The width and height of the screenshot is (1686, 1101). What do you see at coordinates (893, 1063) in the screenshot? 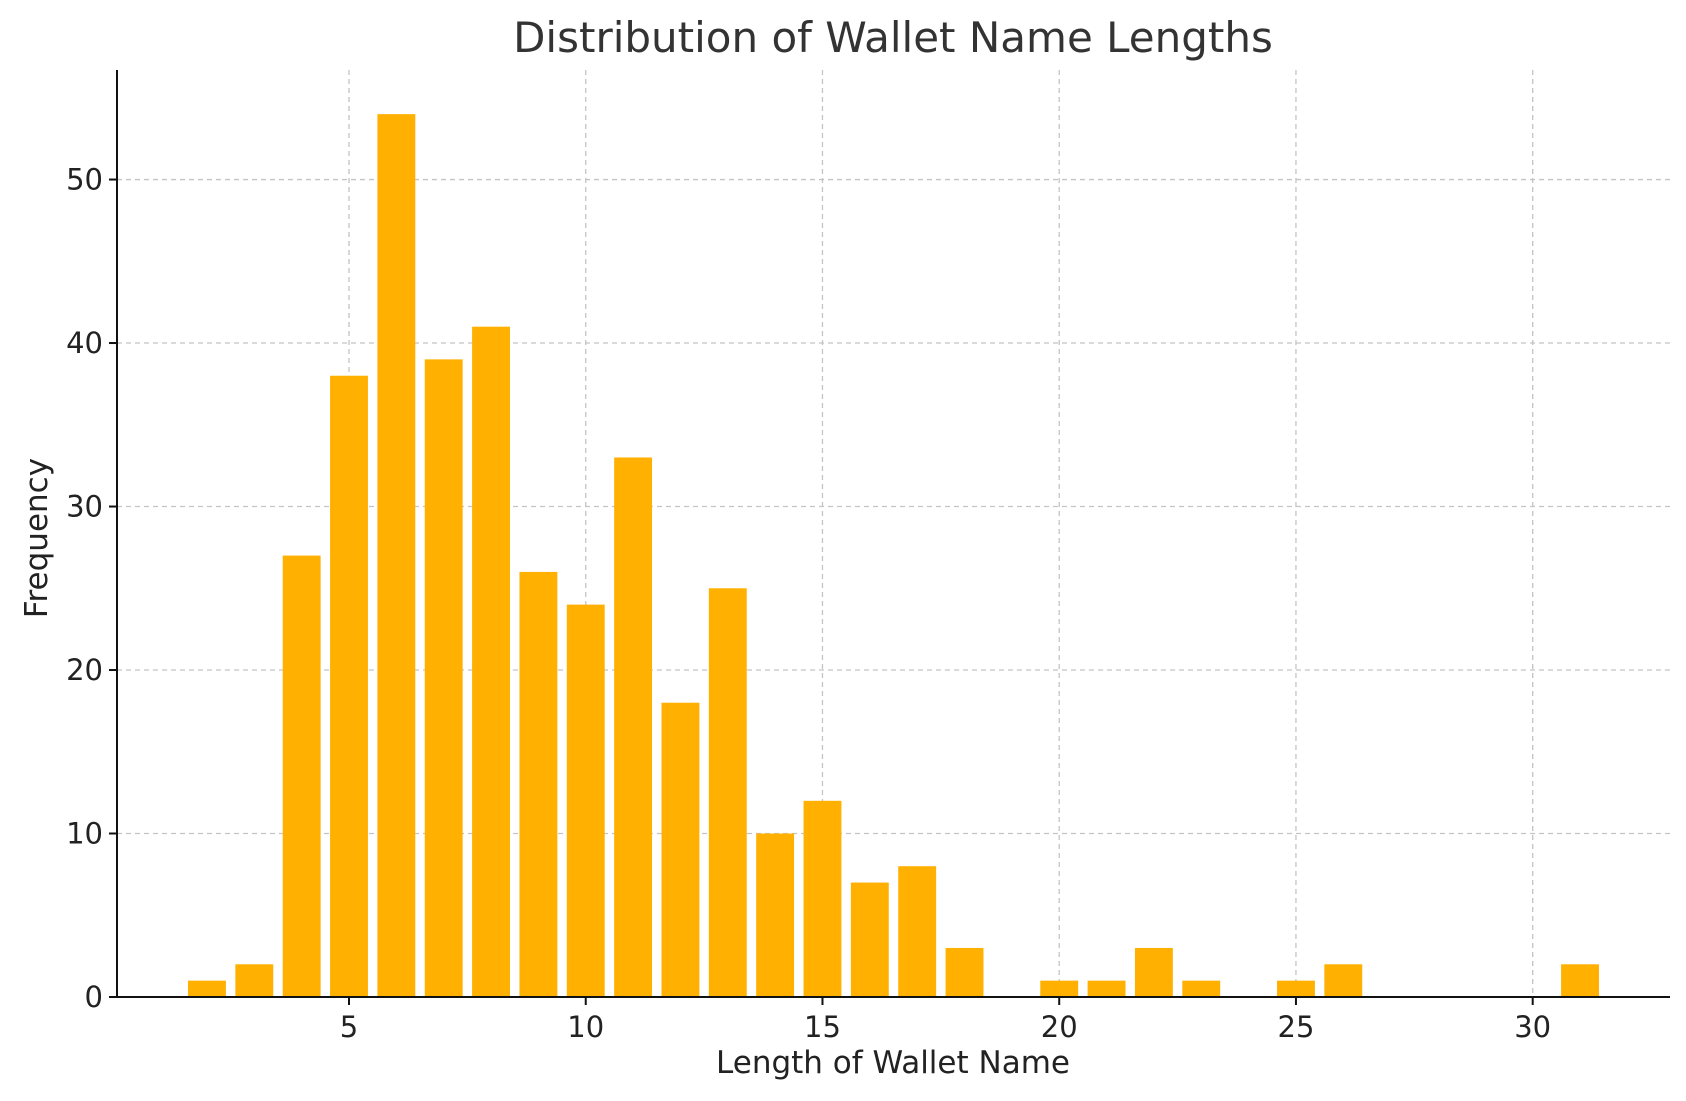
I see `x-axis-label: Length of Wallet Name` at bounding box center [893, 1063].